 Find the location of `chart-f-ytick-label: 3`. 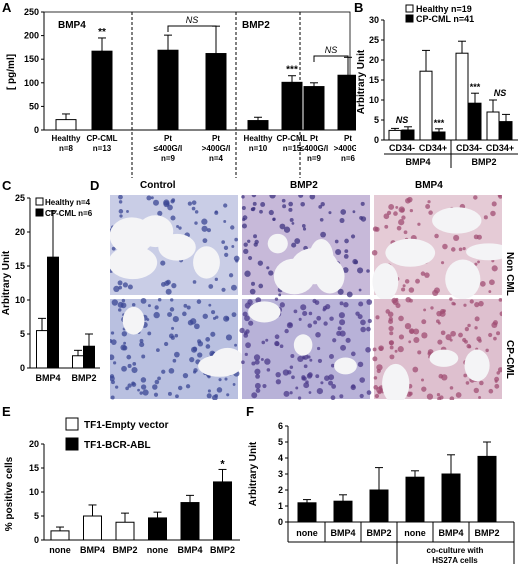

chart-f-ytick-label: 3 is located at coordinates (280, 474).